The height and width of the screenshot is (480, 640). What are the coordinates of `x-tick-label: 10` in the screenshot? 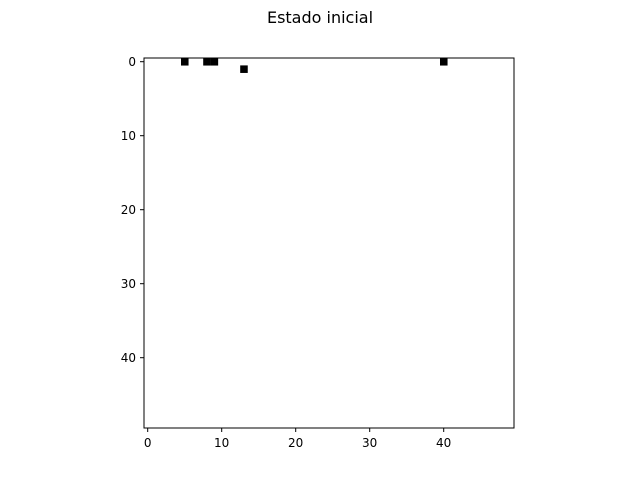 It's located at (221, 443).